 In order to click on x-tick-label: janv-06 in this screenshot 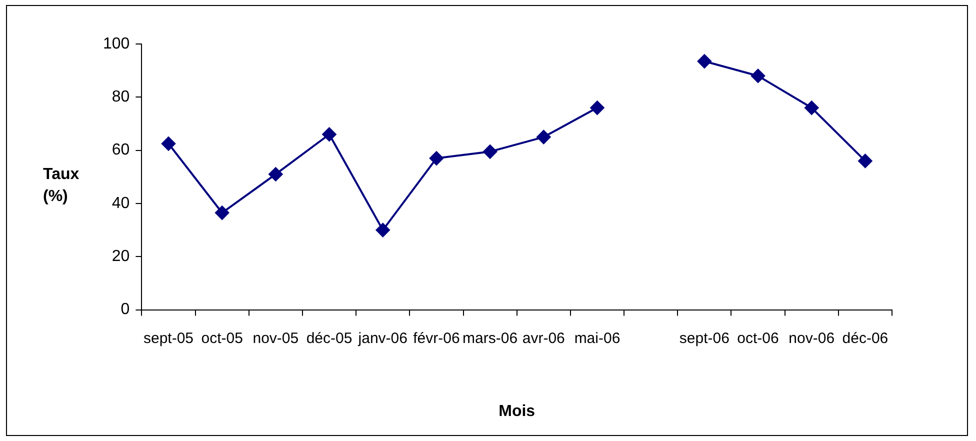, I will do `click(382, 338)`.